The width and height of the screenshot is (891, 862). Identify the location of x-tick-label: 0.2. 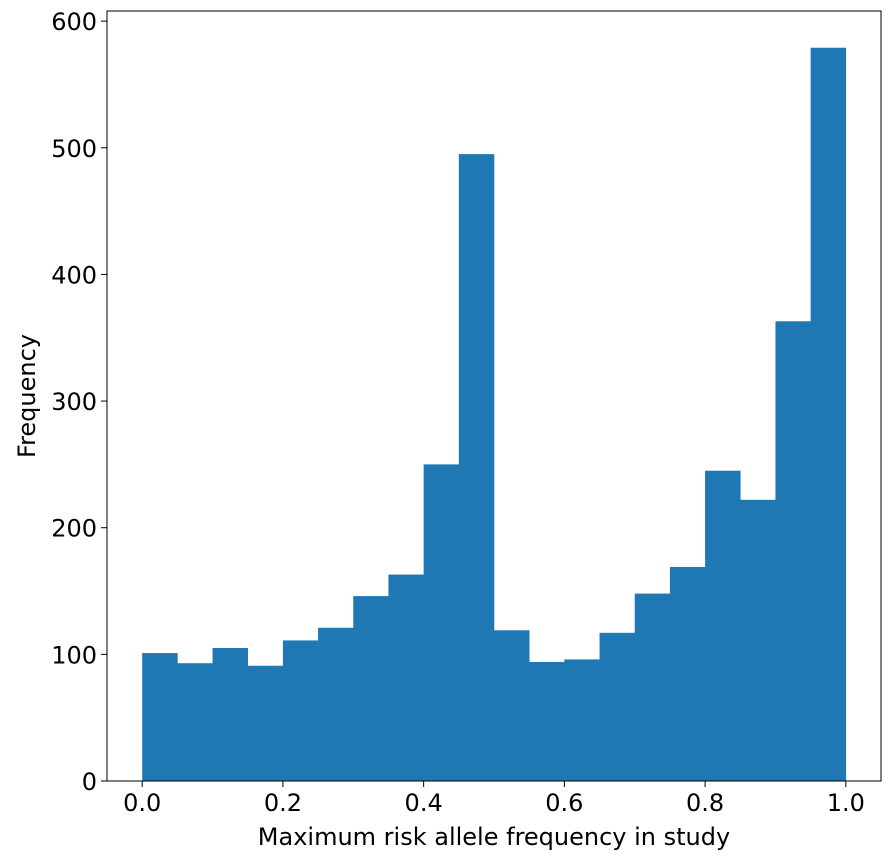
(283, 803).